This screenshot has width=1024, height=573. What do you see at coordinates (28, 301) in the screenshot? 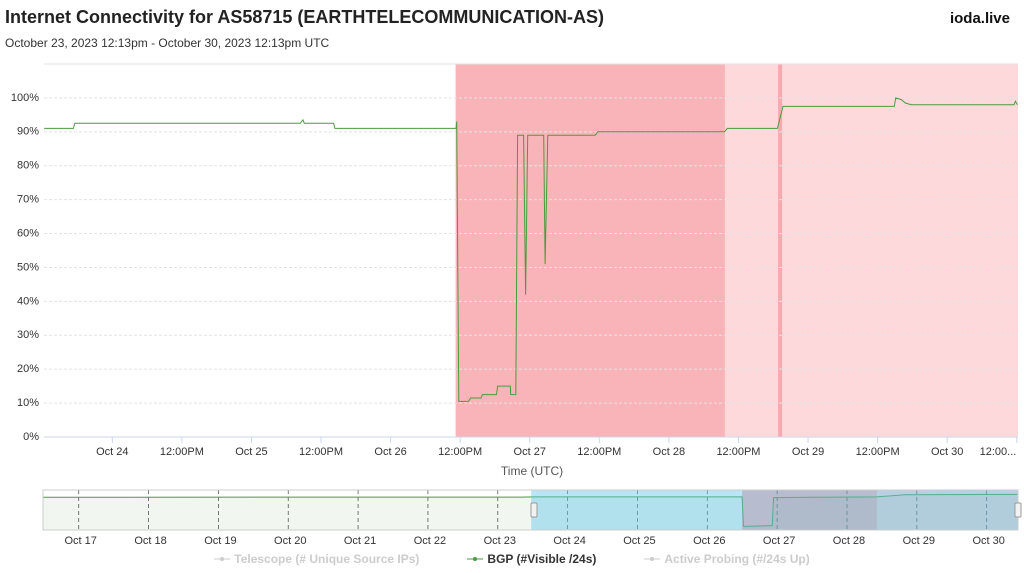
I see `y-tick-label: 40%` at bounding box center [28, 301].